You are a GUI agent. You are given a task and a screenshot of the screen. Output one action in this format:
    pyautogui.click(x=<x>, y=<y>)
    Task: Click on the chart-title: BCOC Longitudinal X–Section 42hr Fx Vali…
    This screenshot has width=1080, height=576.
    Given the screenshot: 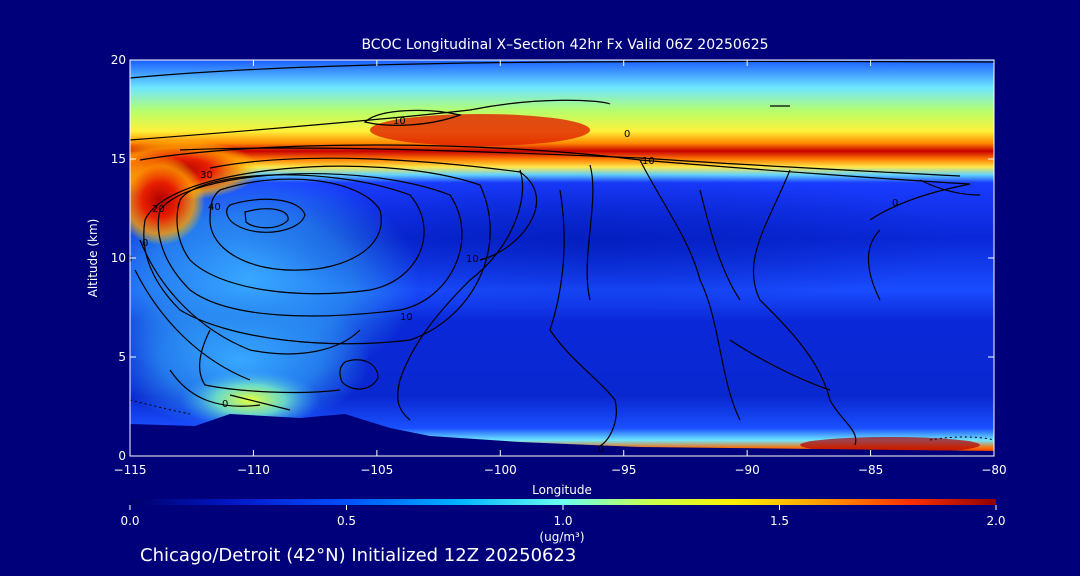 What is the action you would take?
    pyautogui.click(x=564, y=45)
    